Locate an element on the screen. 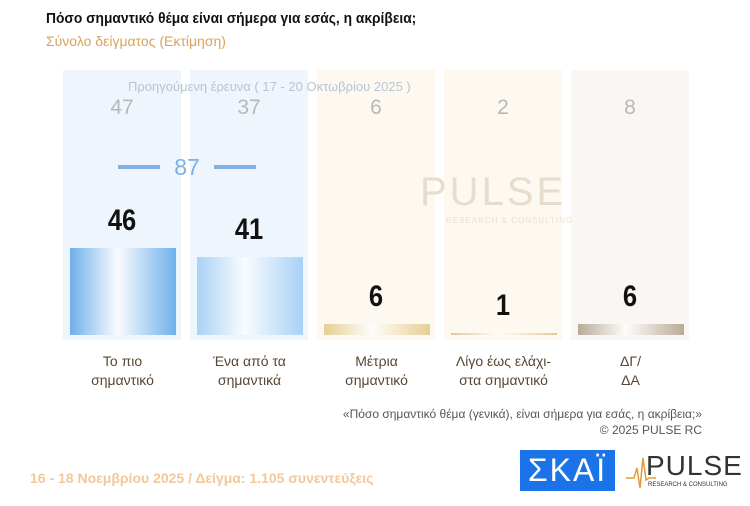  category-label-line: Ένα από τα is located at coordinates (249, 361).